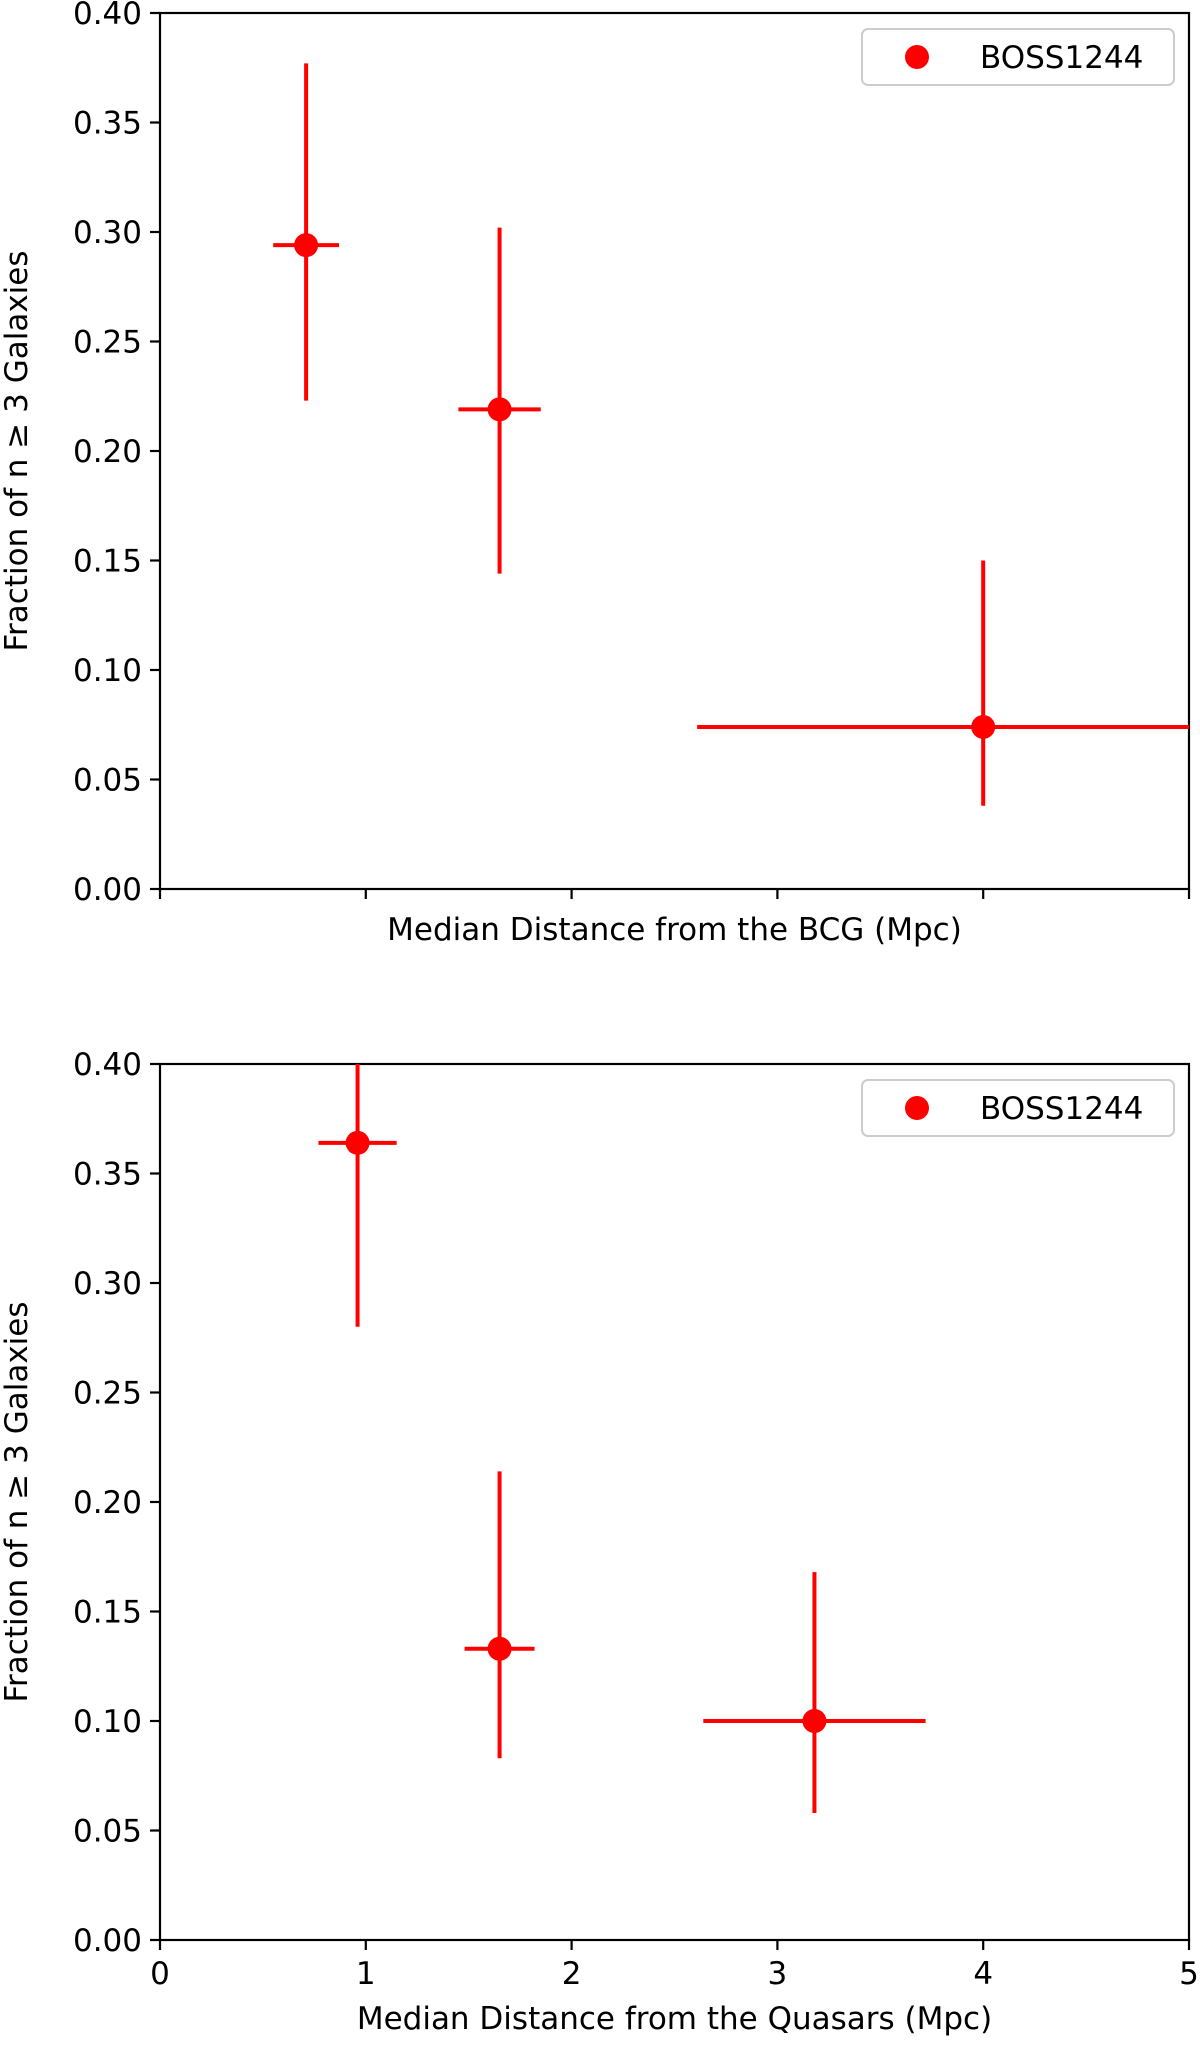  What do you see at coordinates (674, 2019) in the screenshot?
I see `x-axis-label: Median Distance from the Quasars (Mpc)` at bounding box center [674, 2019].